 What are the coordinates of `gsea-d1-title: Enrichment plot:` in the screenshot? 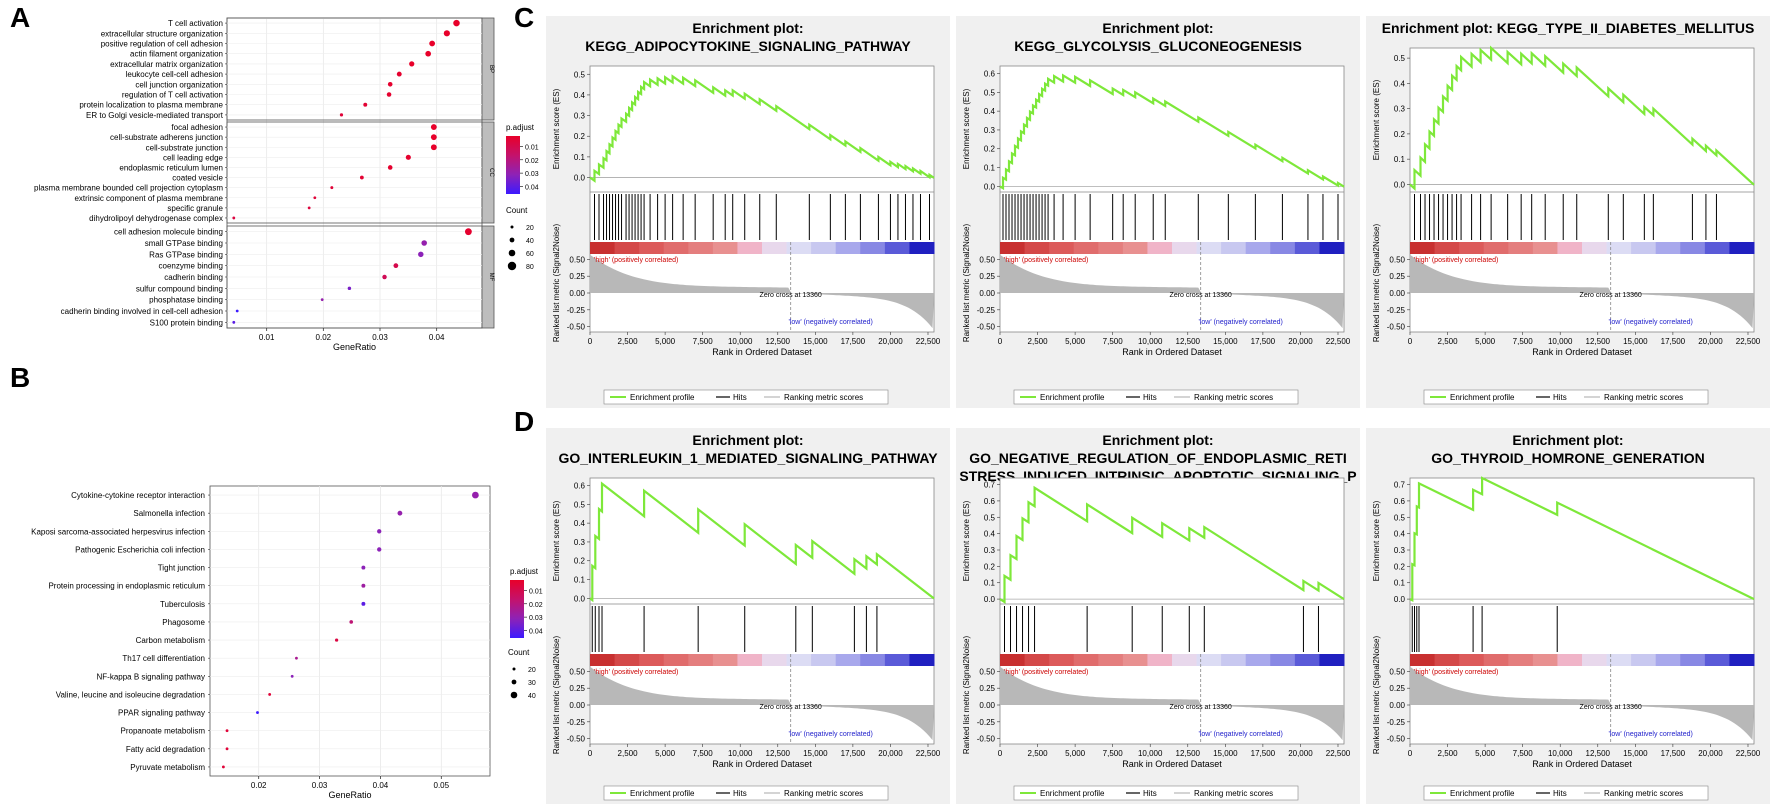 It's located at (747, 440).